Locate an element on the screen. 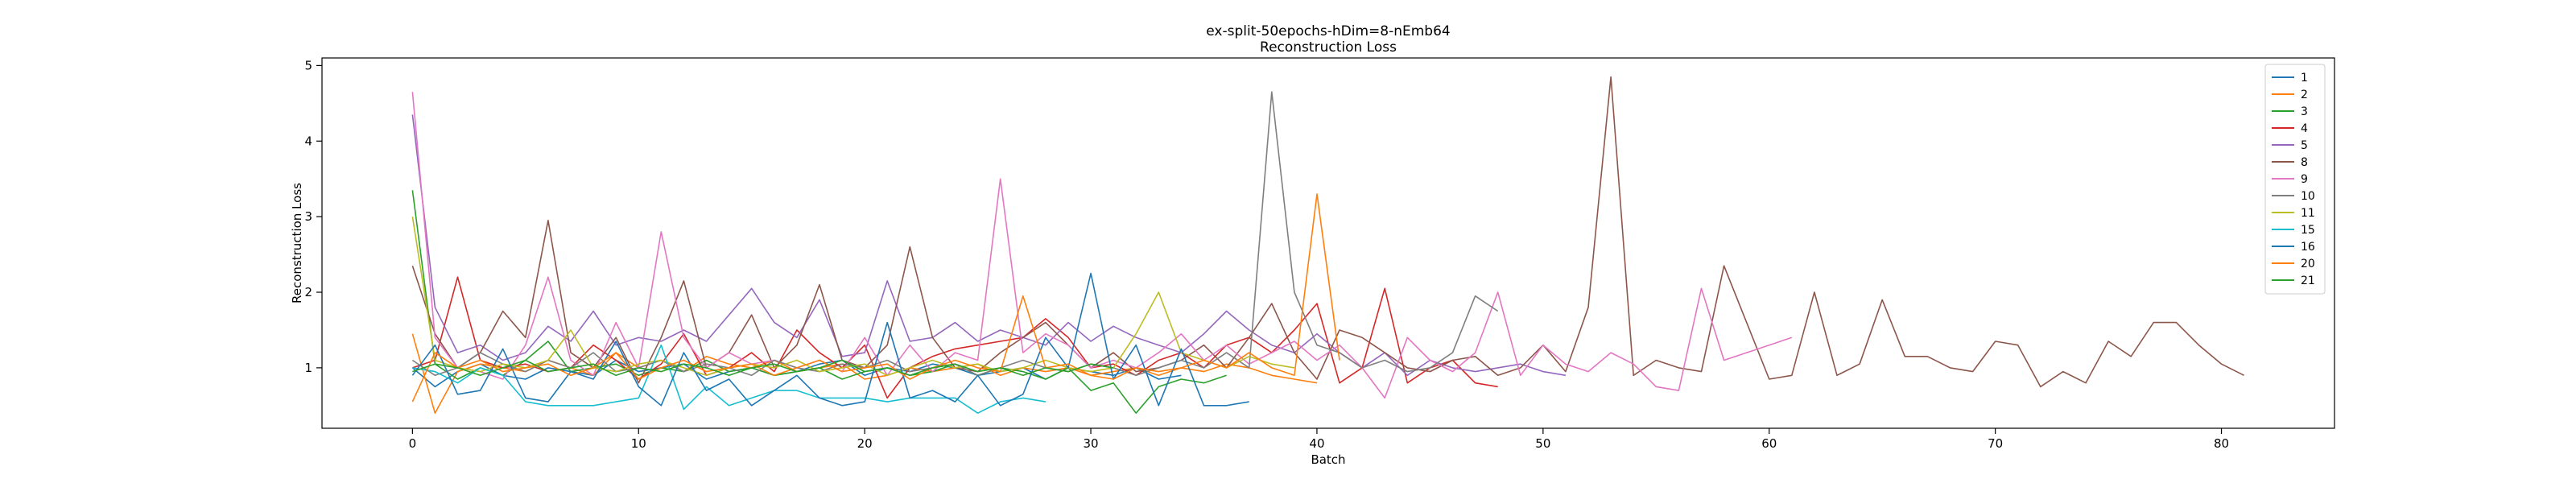  legend-box is located at coordinates (2295, 179).